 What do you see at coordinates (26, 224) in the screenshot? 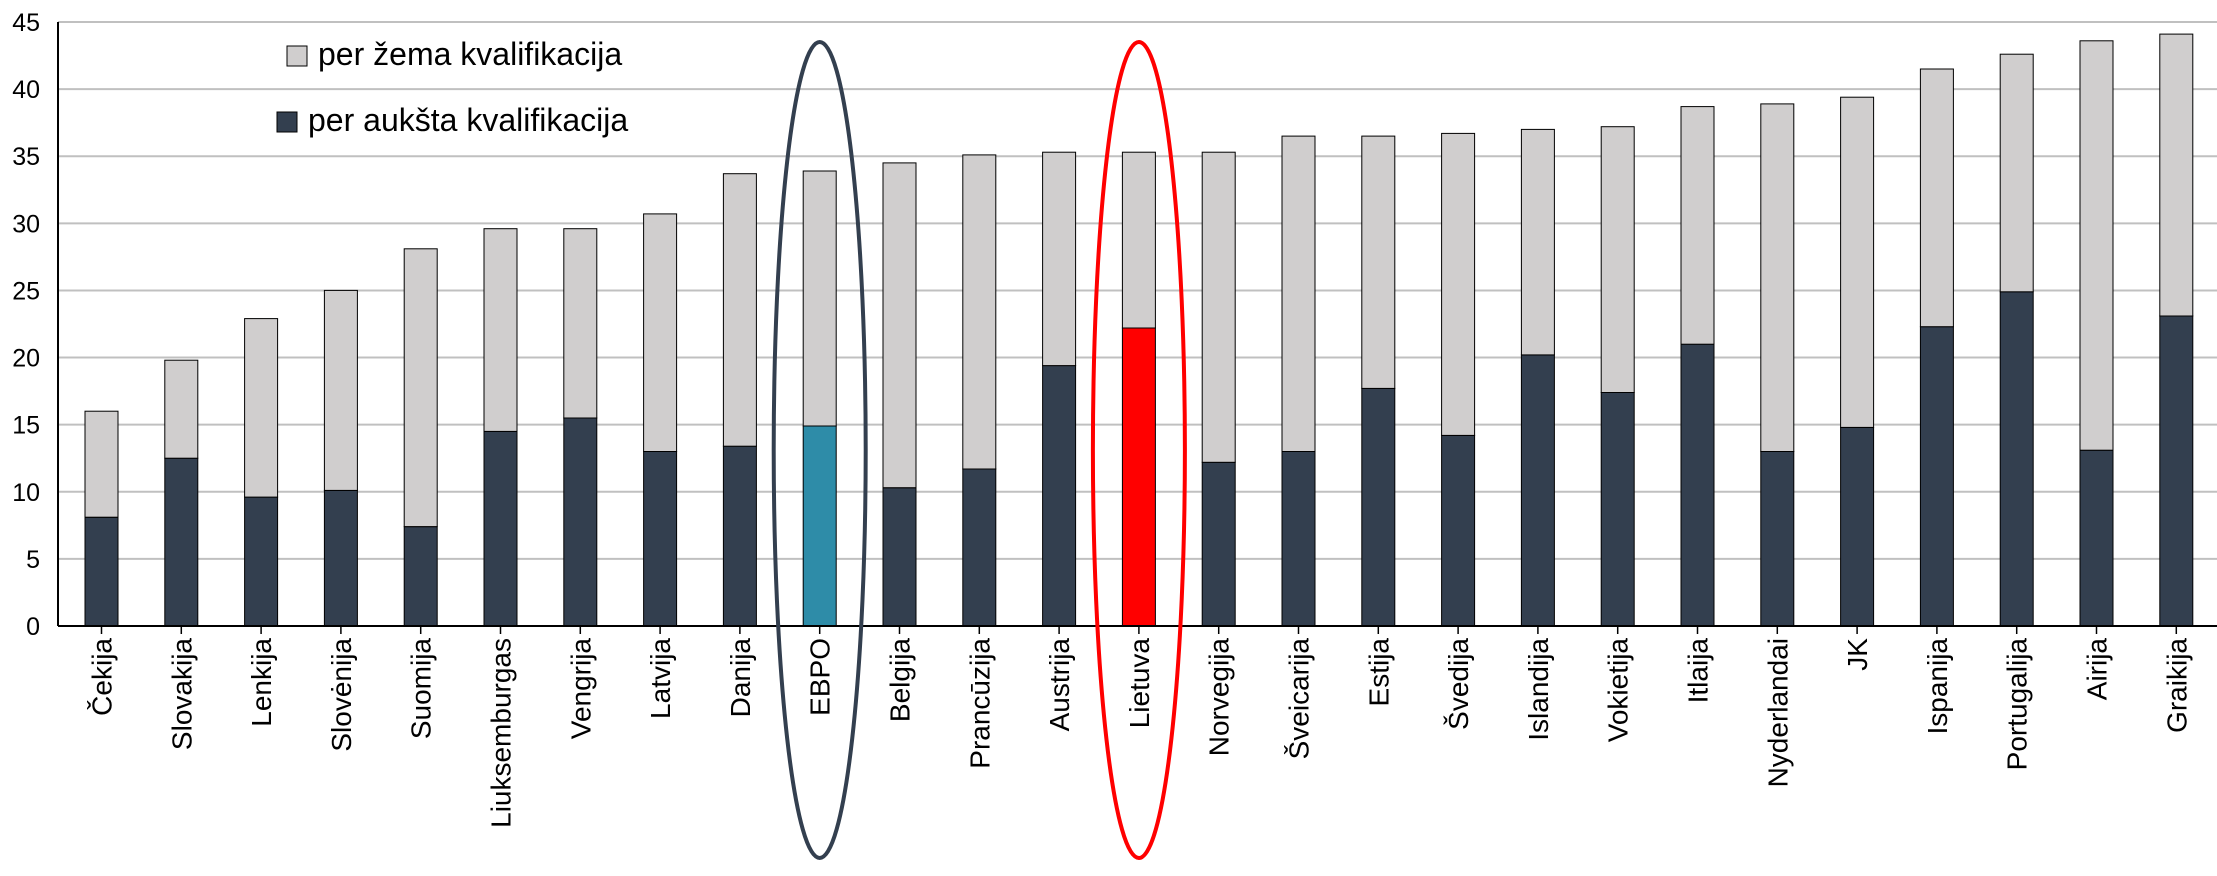
I see `y-tick-label: 30` at bounding box center [26, 224].